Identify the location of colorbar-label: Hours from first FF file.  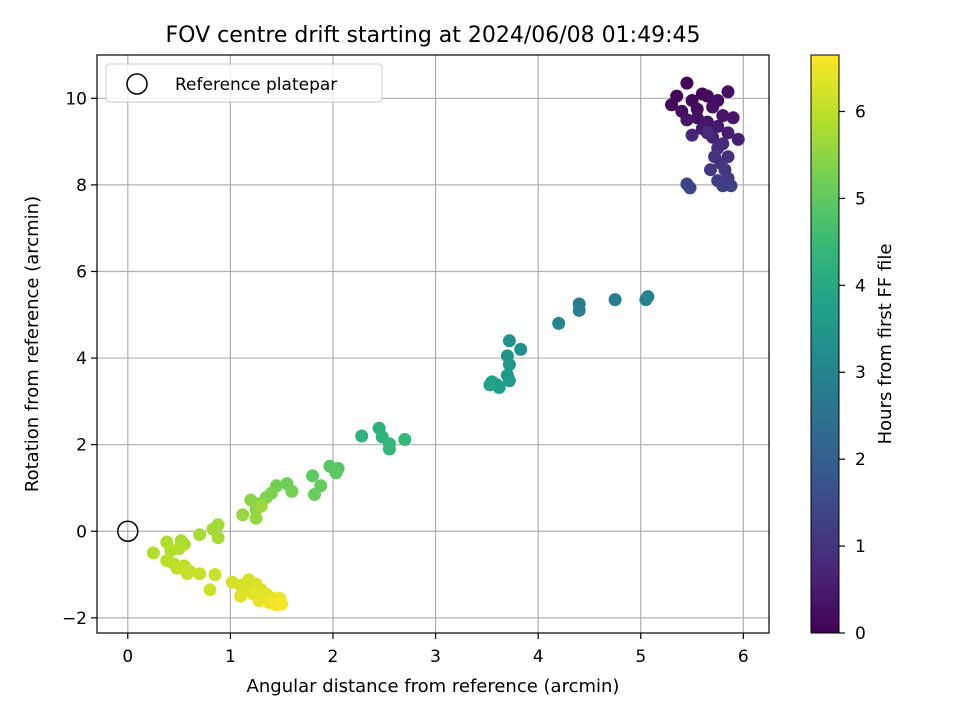
(885, 344).